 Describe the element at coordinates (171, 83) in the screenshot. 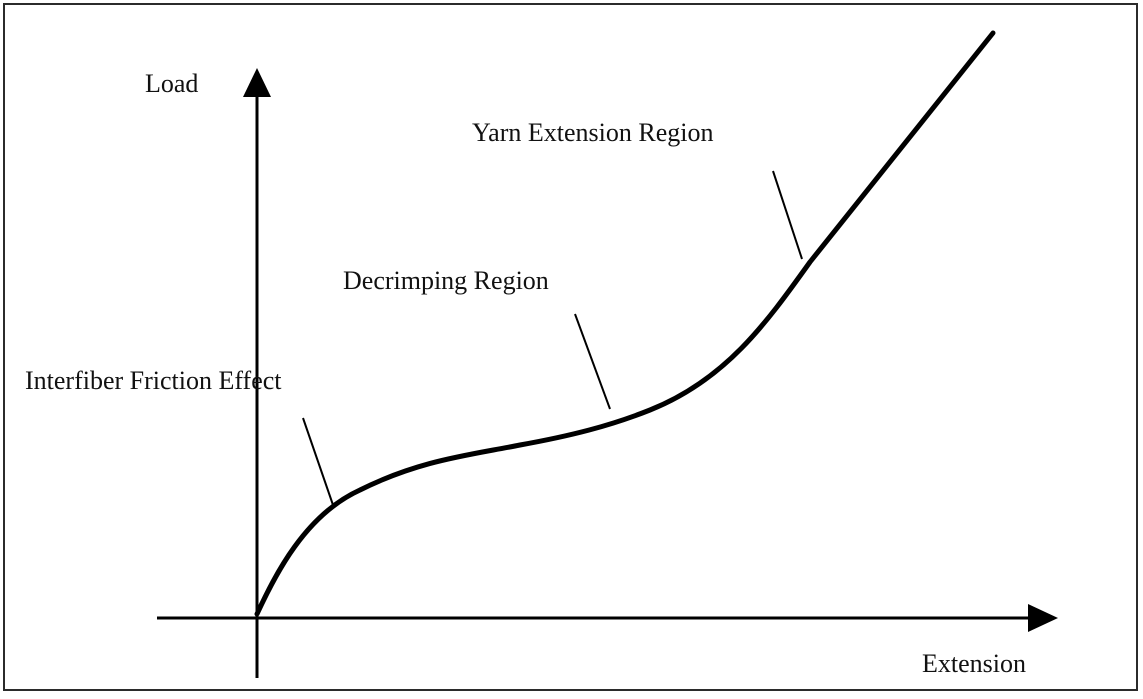

I see `y-axis-label: Load` at that location.